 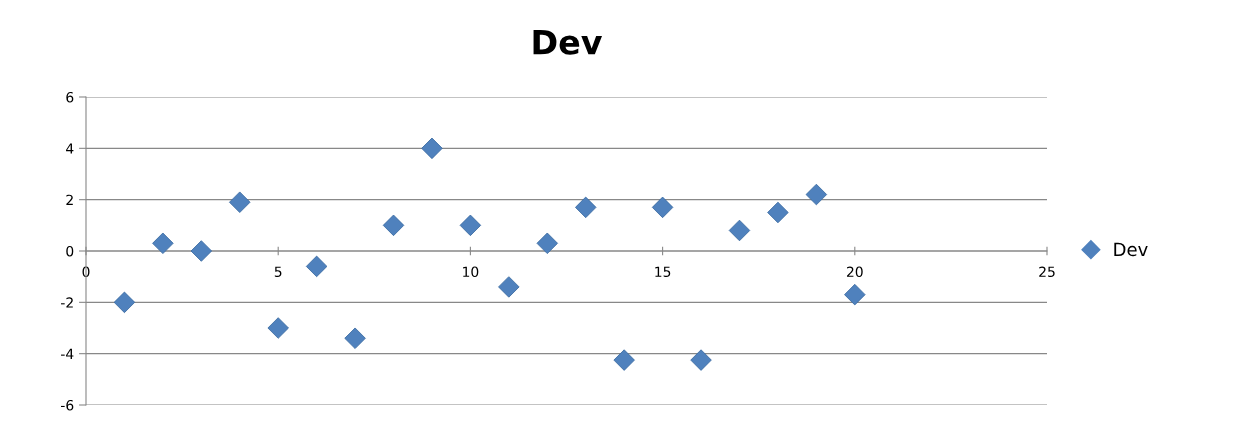 What do you see at coordinates (69, 199) in the screenshot?
I see `y-tick-label: 2` at bounding box center [69, 199].